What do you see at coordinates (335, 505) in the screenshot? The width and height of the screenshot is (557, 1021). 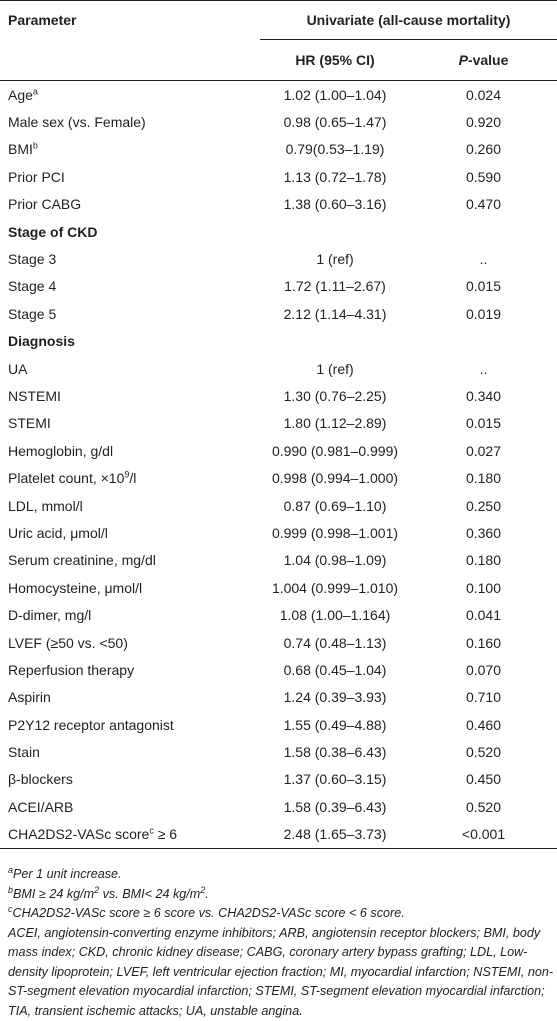 I see `hr-cell: 0.87 (0.69–1.10)` at bounding box center [335, 505].